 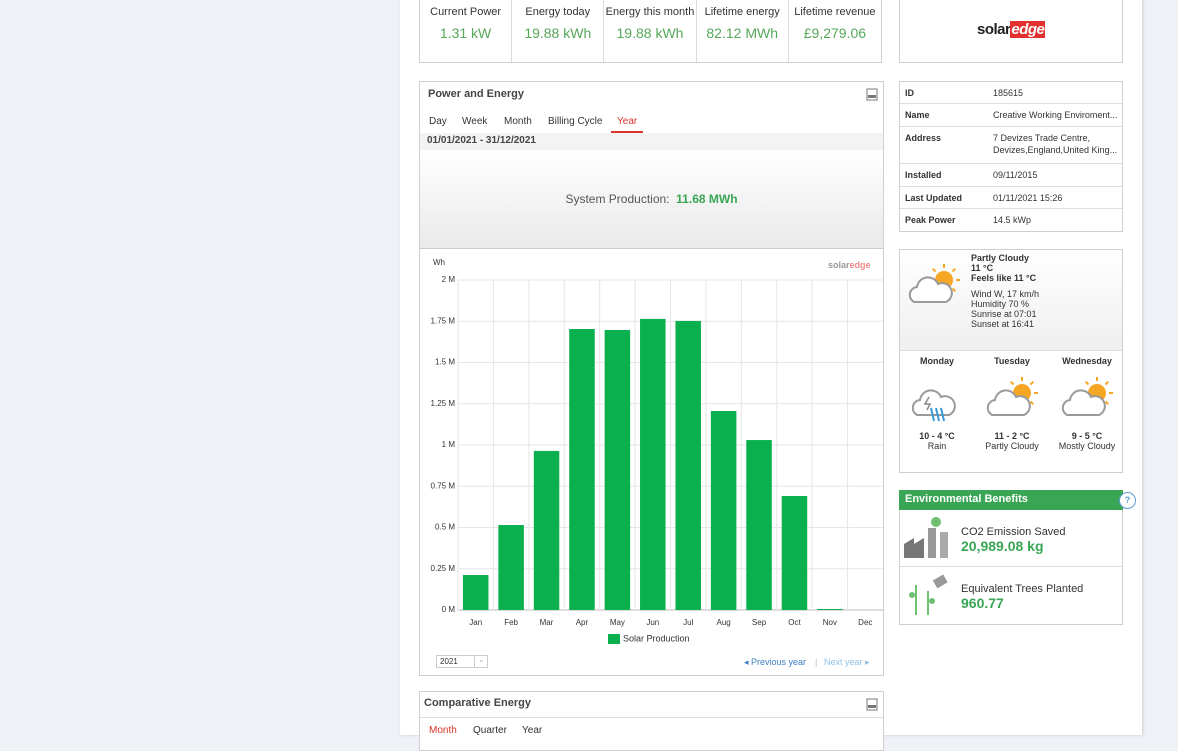 What do you see at coordinates (923, 138) in the screenshot?
I see `info-label: Address` at bounding box center [923, 138].